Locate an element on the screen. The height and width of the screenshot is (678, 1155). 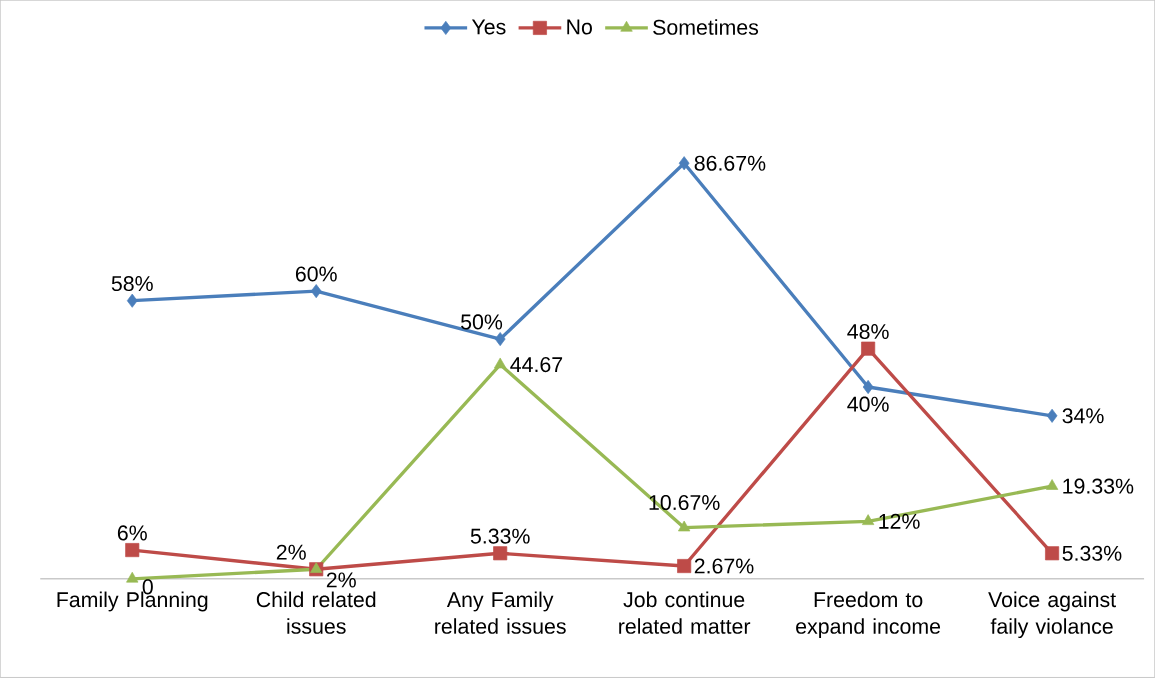
x-tick-label: Voice against faily violance is located at coordinates (1052, 615).